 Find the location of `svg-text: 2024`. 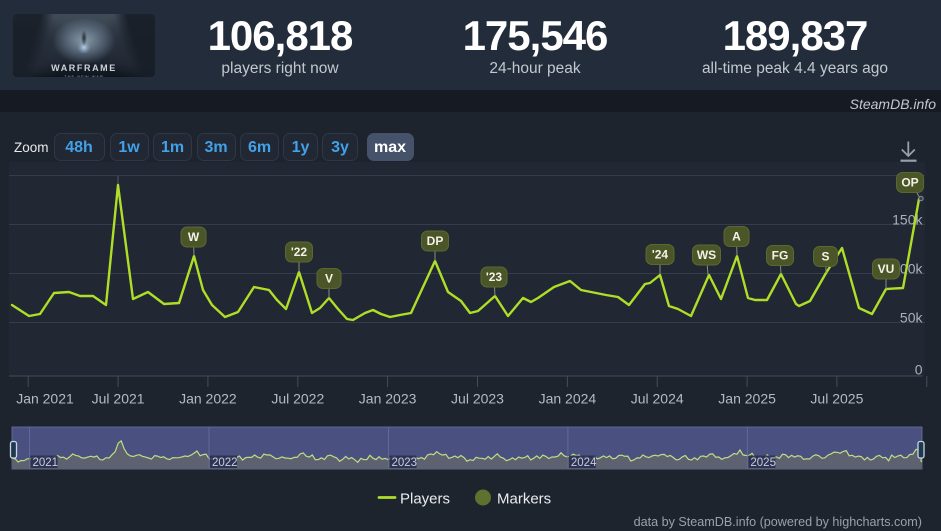

svg-text: 2024 is located at coordinates (584, 463).